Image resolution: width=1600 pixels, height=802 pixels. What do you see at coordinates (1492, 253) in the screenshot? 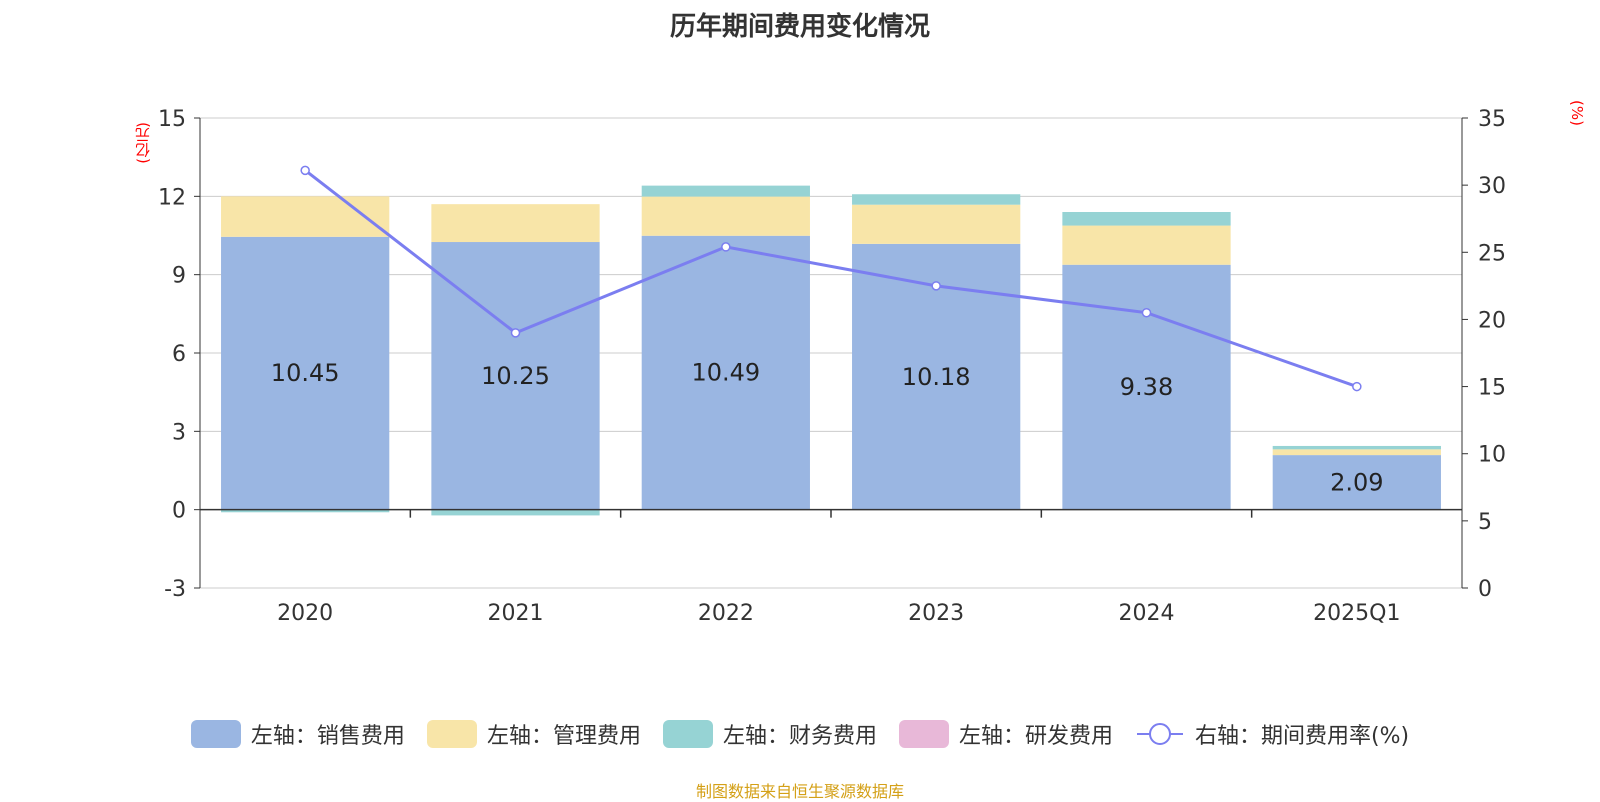
I see `right-tick-label: 25` at bounding box center [1492, 253].